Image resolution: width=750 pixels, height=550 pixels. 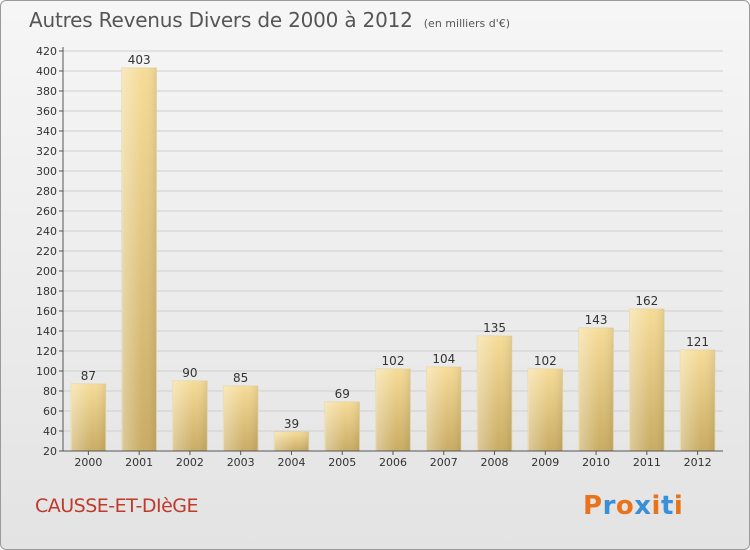 What do you see at coordinates (46, 171) in the screenshot?
I see `y-tick-label: 300` at bounding box center [46, 171].